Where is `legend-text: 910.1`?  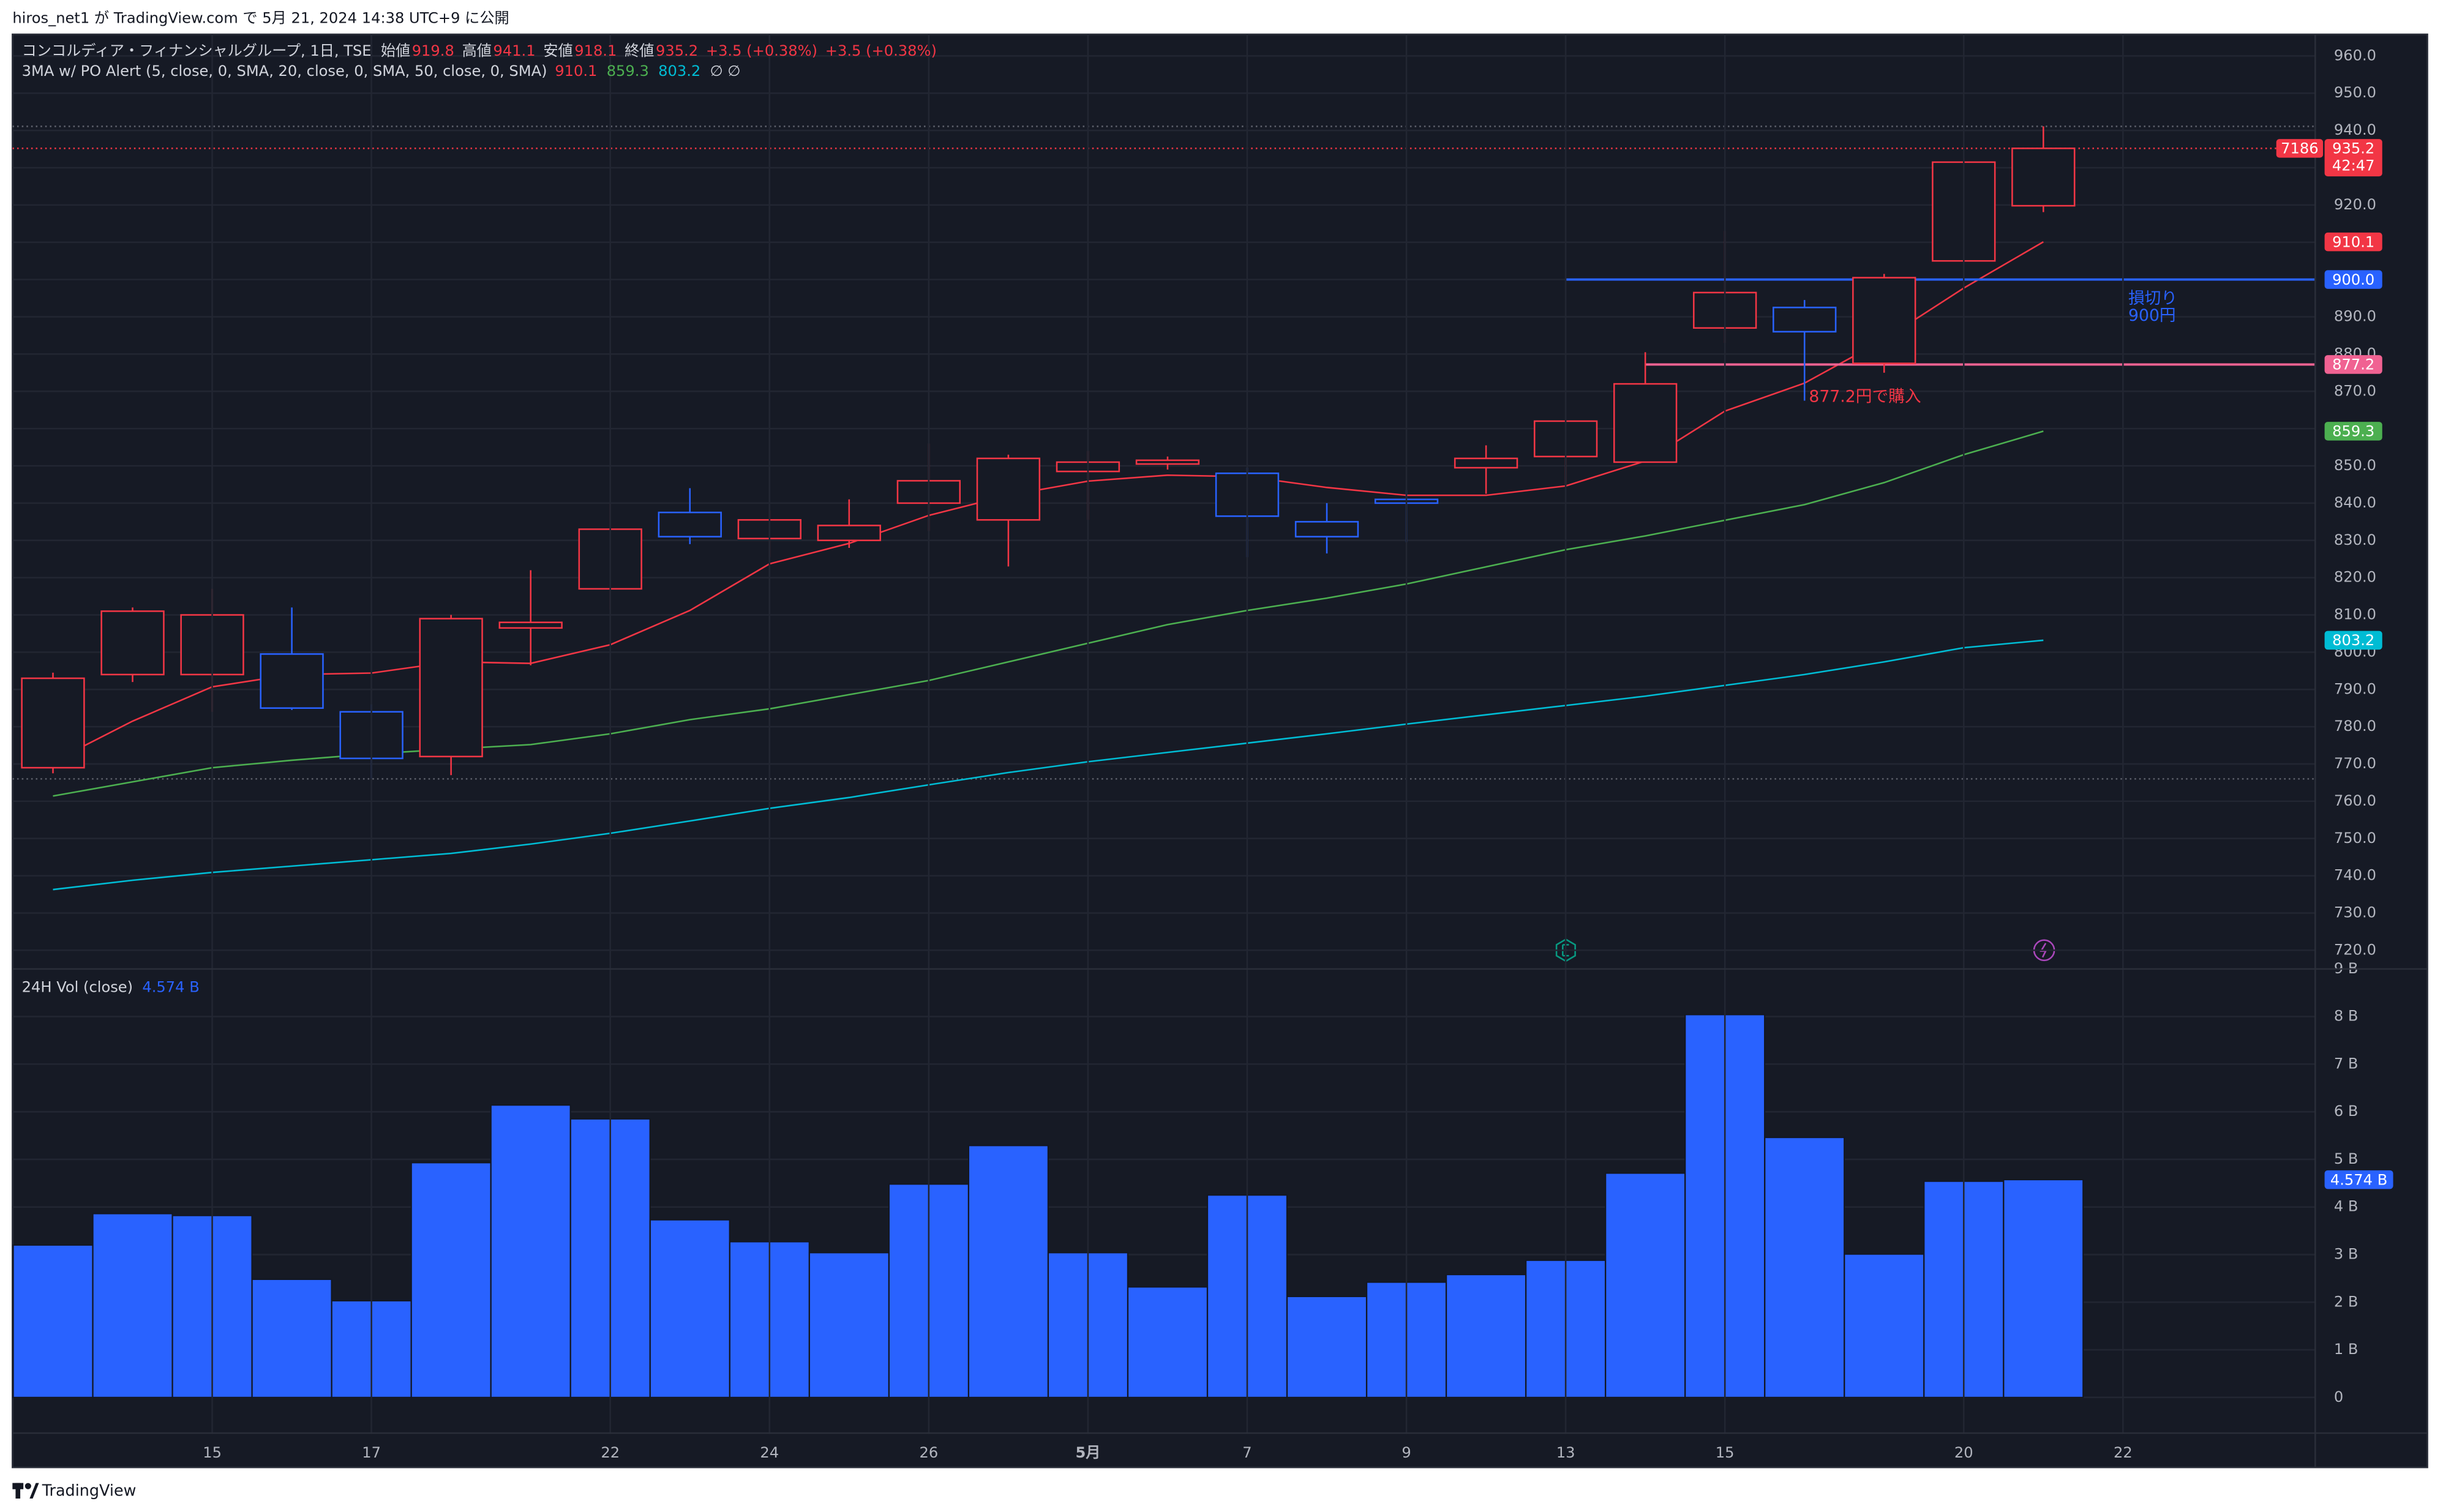
legend-text: 910.1 is located at coordinates (576, 71).